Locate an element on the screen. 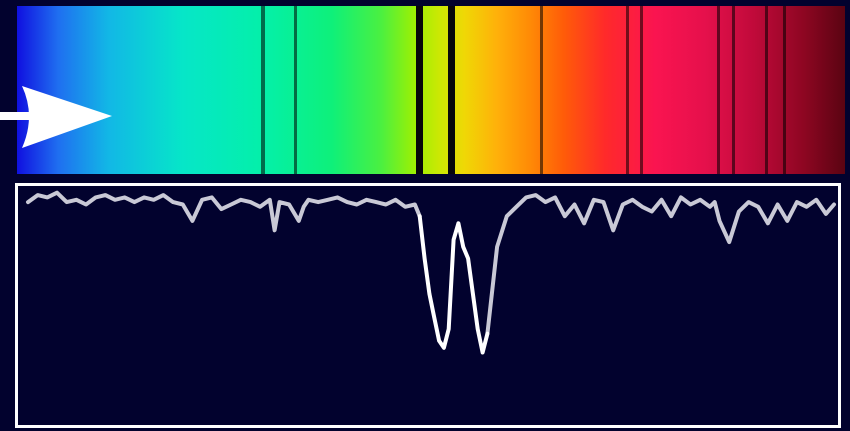 This screenshot has height=431, width=850. arrow-right-icon is located at coordinates (56, 117).